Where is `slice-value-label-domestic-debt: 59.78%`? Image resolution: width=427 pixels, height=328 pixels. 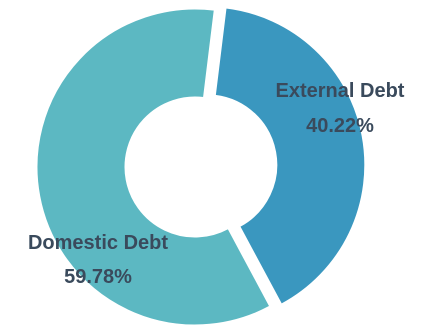
slice-value-label-domestic-debt: 59.78% is located at coordinates (98, 277).